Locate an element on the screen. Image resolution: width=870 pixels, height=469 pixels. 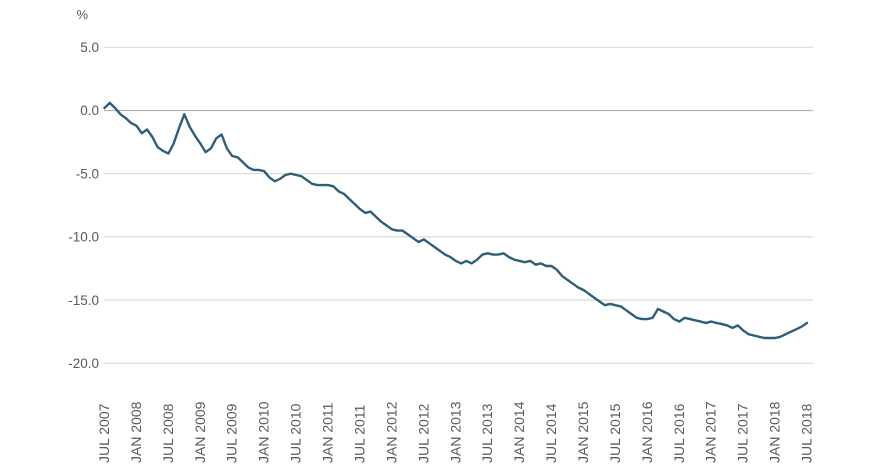
x-tick-label: JUL 2011 is located at coordinates (359, 433).